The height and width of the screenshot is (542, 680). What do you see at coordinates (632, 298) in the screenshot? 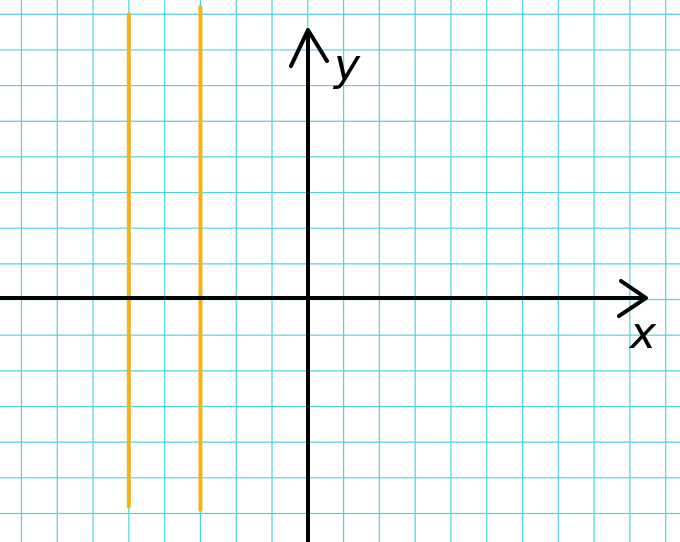
I see `x-axis-arrowhead` at bounding box center [632, 298].